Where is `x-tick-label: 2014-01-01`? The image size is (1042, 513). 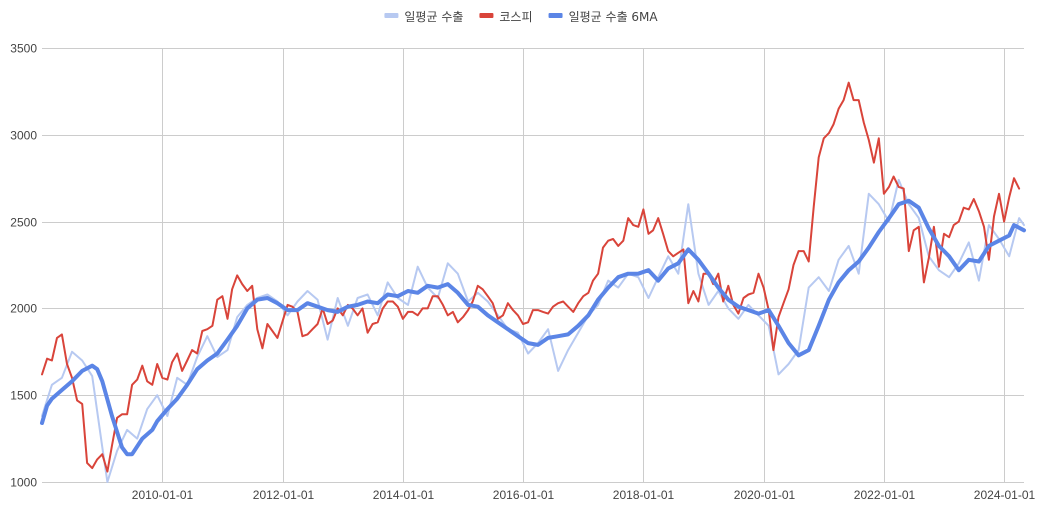 x-tick-label: 2014-01-01 is located at coordinates (404, 495).